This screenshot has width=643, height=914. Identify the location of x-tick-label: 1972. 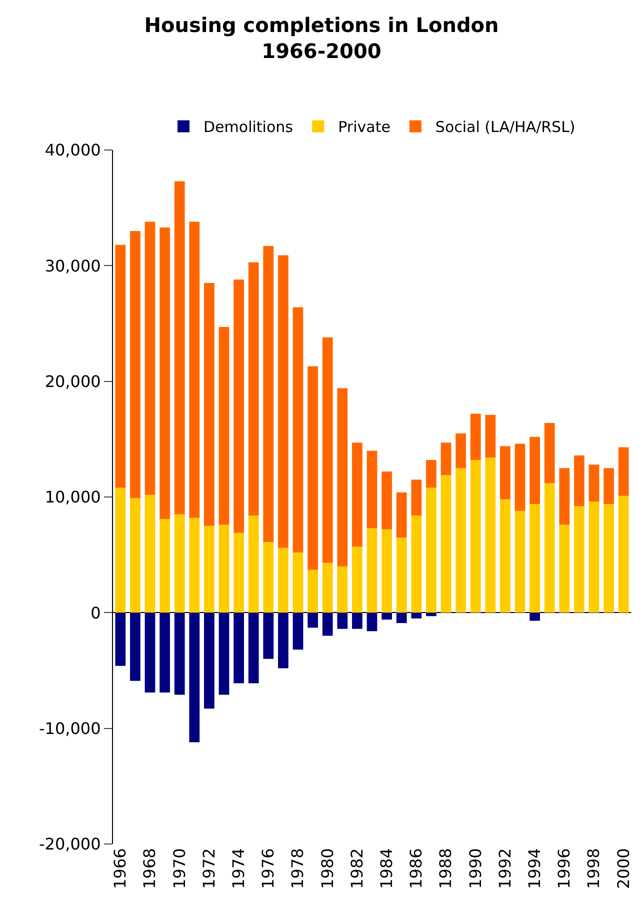
(208, 868).